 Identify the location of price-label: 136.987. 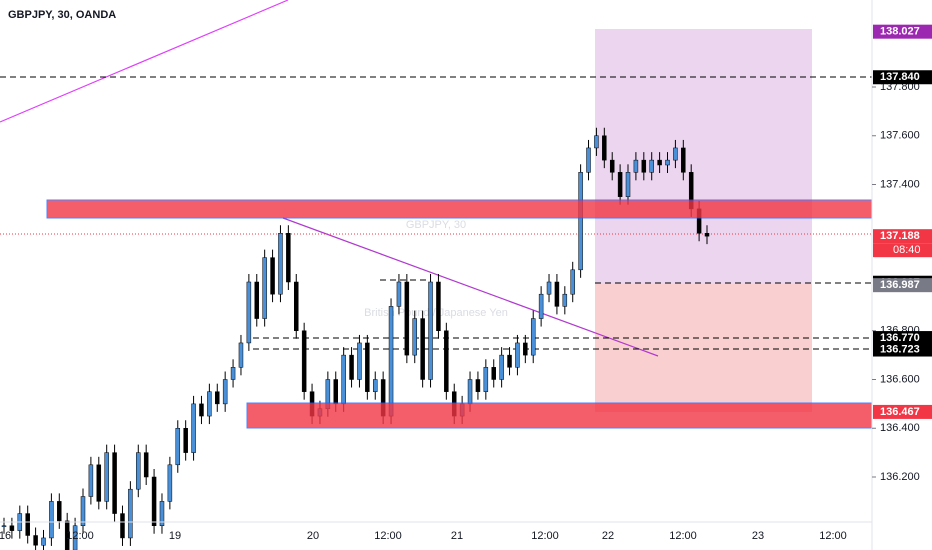
(900, 285).